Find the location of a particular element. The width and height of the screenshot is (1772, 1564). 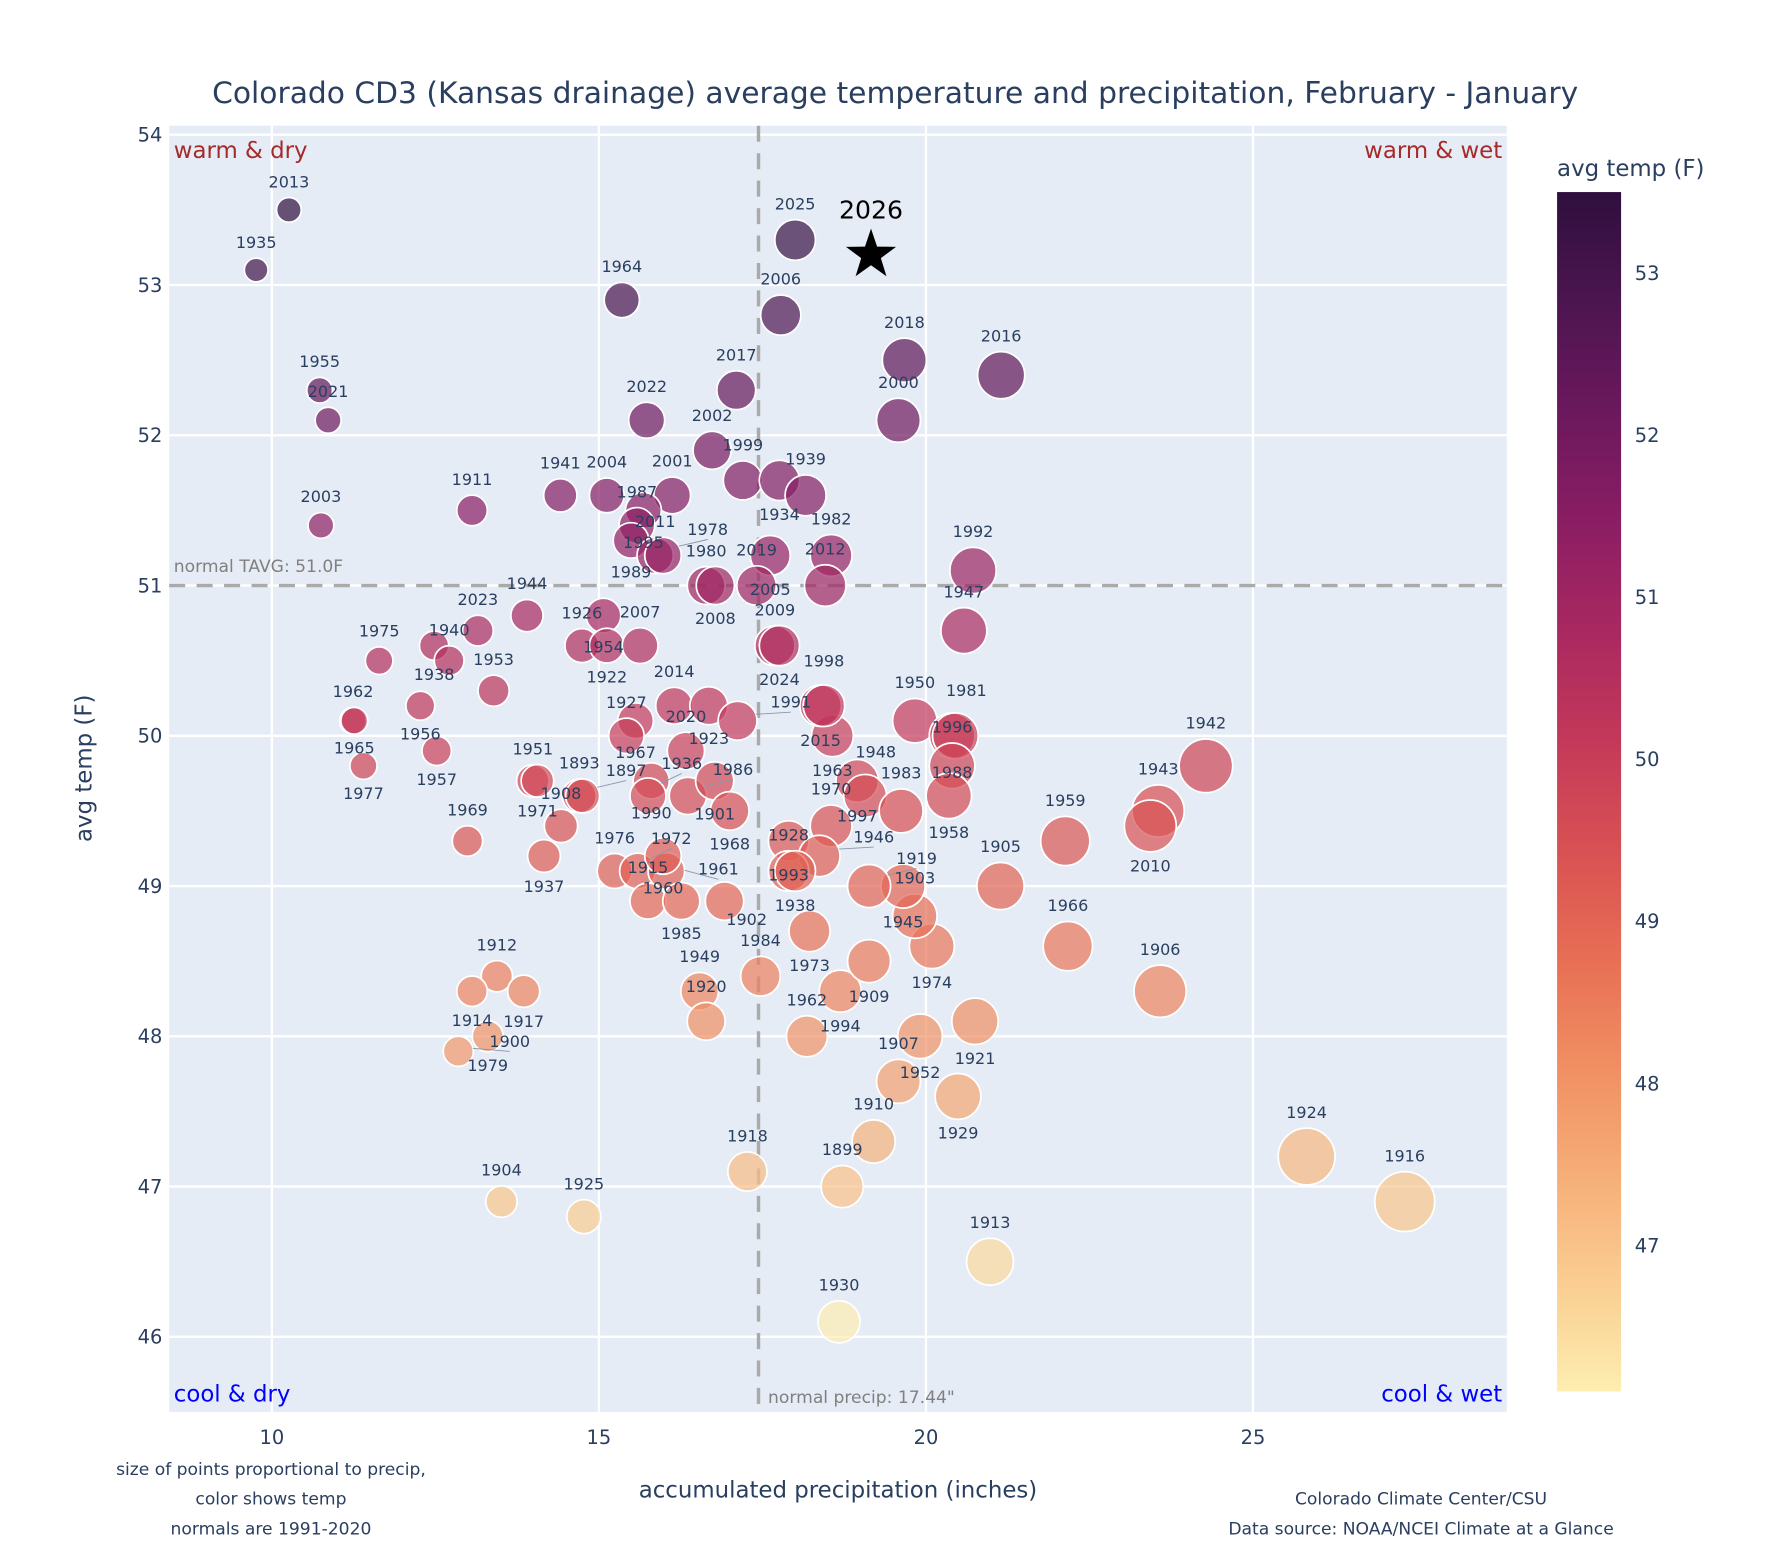

point-label: 1981 is located at coordinates (966, 690).